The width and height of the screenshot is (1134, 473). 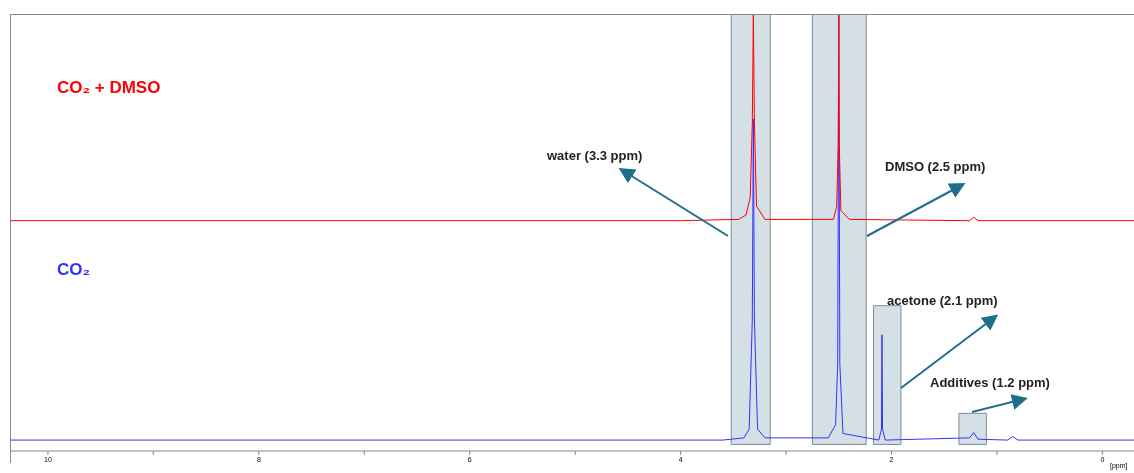 What do you see at coordinates (595, 155) in the screenshot?
I see `annotation: water (3.3 ppm)` at bounding box center [595, 155].